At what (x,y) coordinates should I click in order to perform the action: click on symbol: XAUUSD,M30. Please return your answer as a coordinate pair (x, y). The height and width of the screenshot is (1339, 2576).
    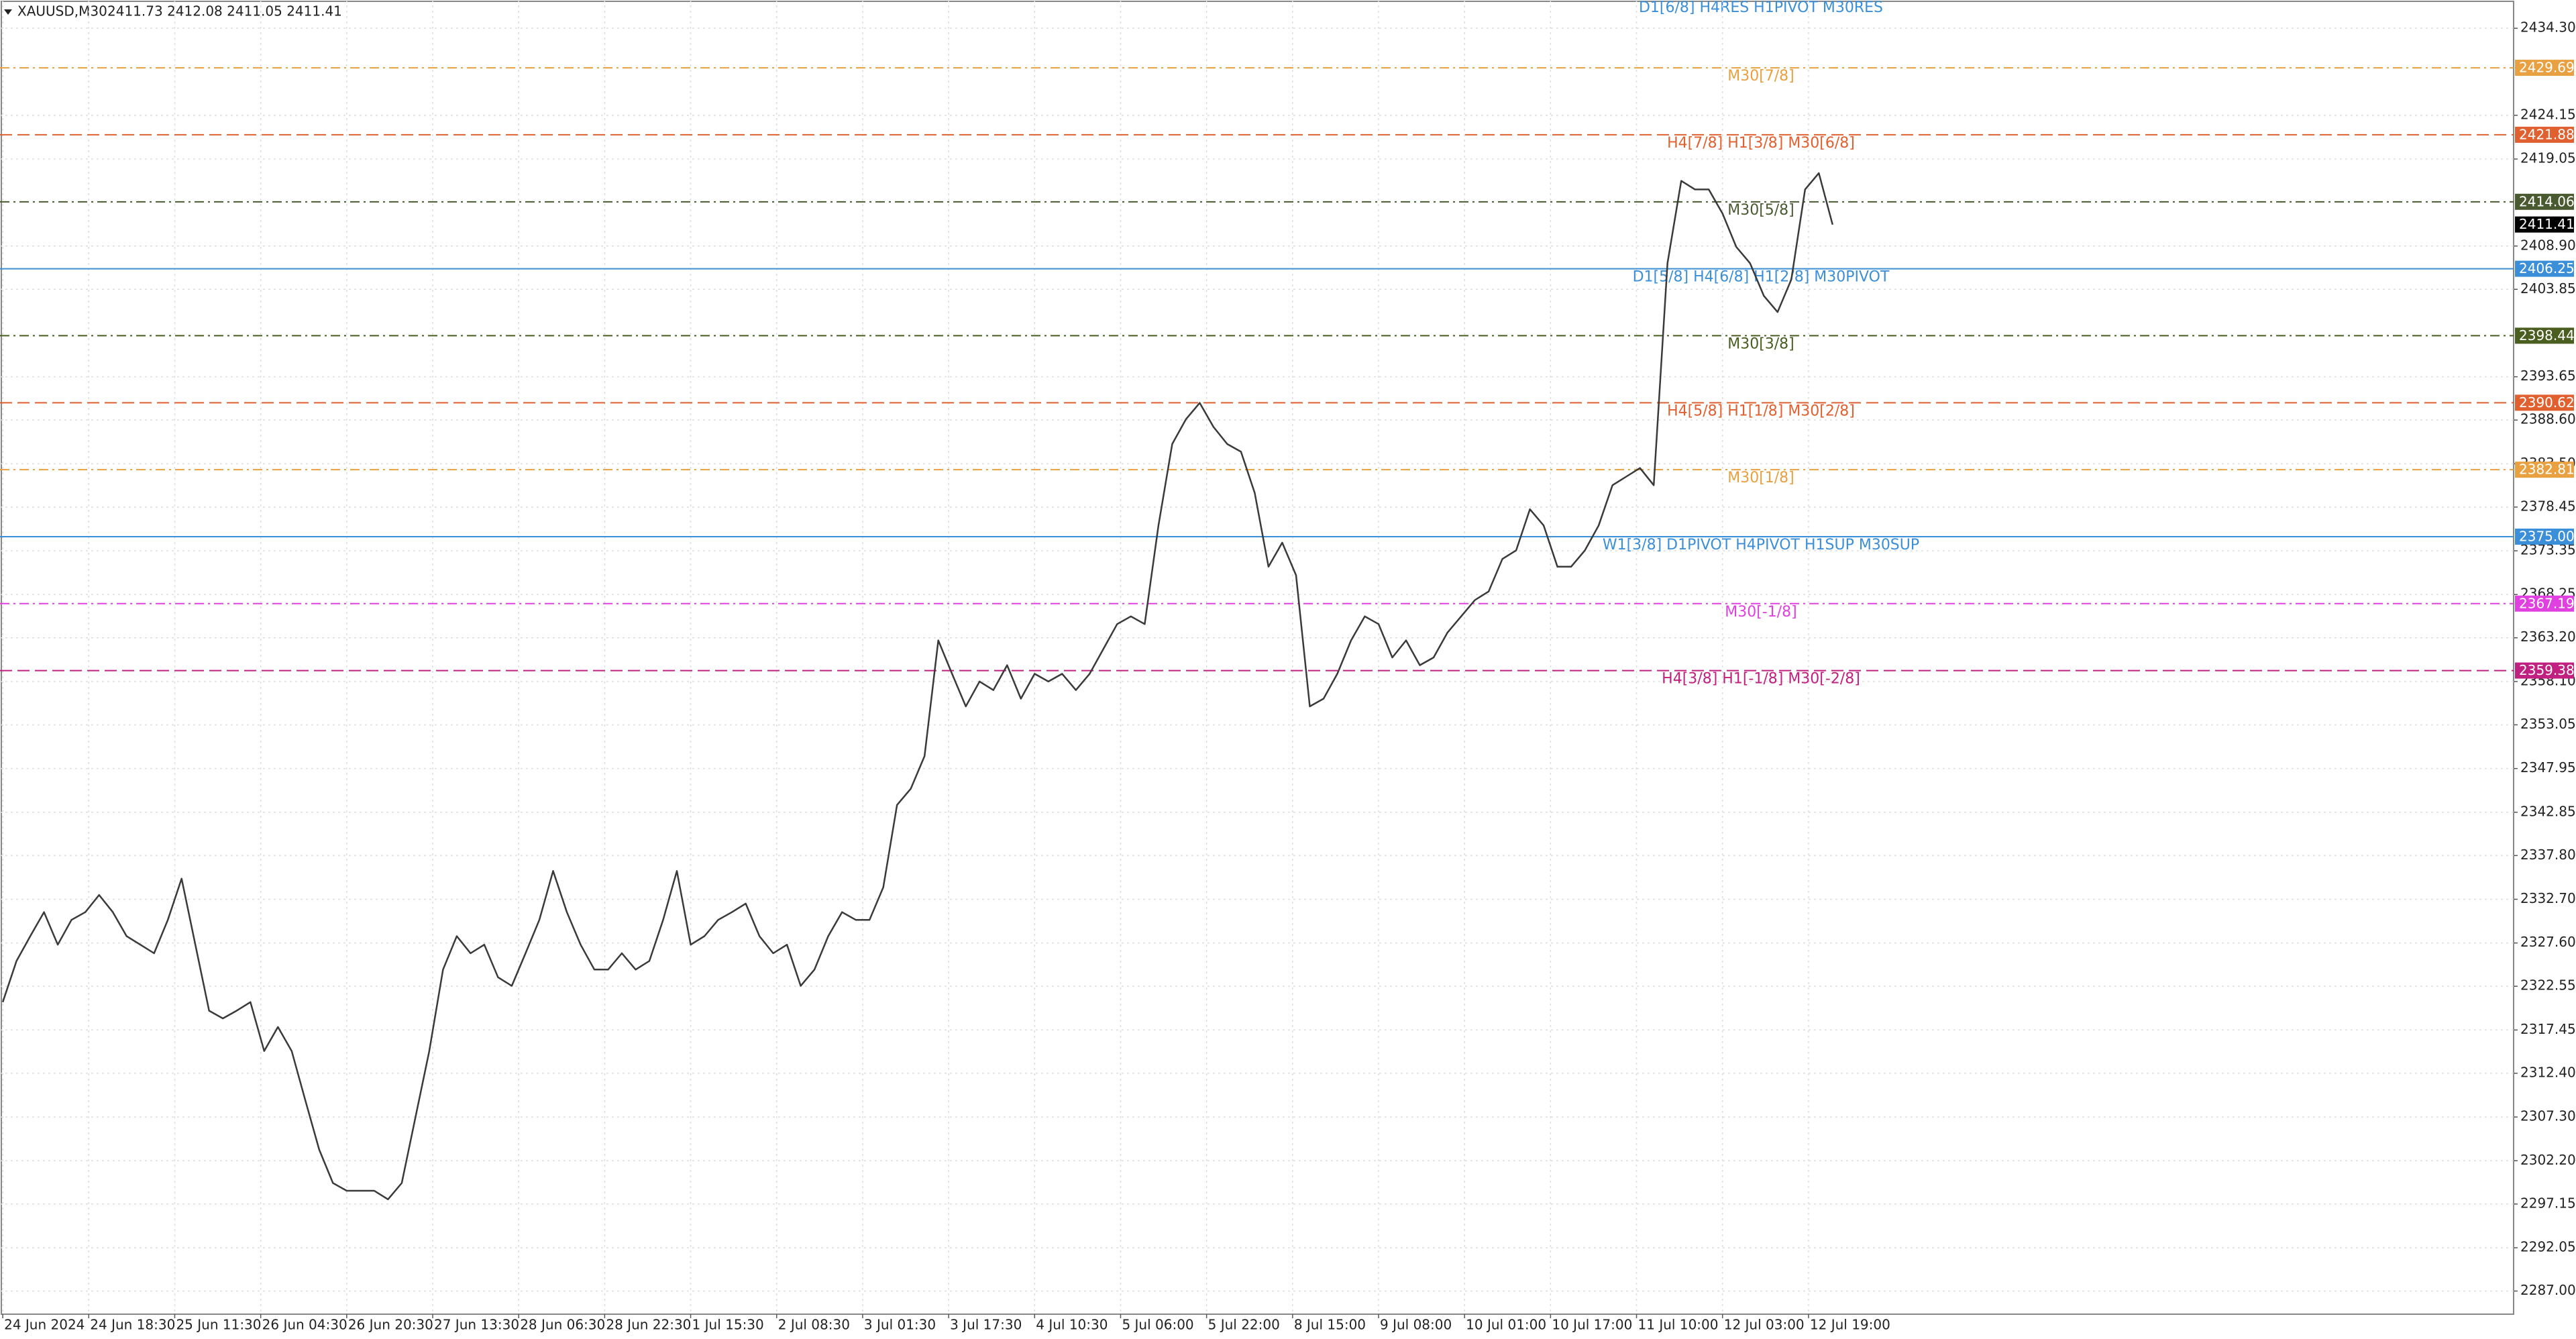
    Looking at the image, I should click on (62, 11).